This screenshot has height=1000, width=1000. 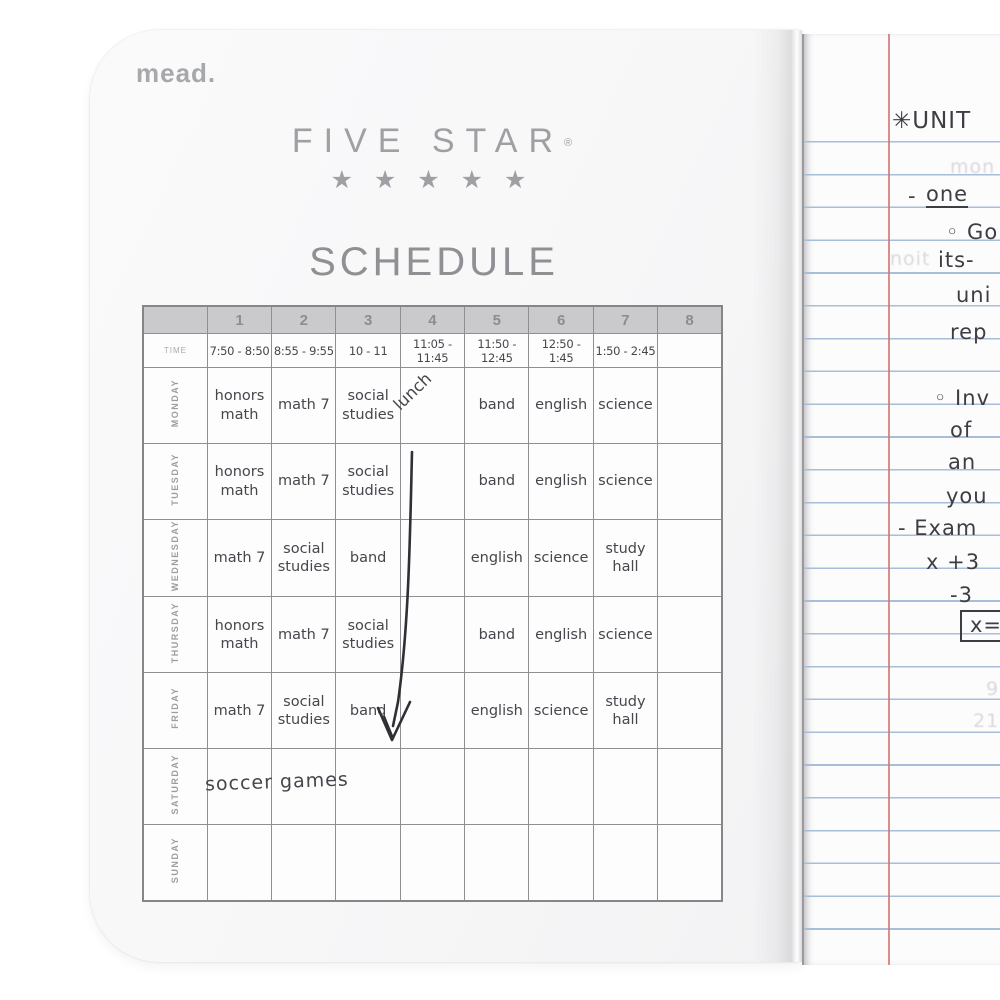 What do you see at coordinates (175, 635) in the screenshot?
I see `day-label: THURSDAY` at bounding box center [175, 635].